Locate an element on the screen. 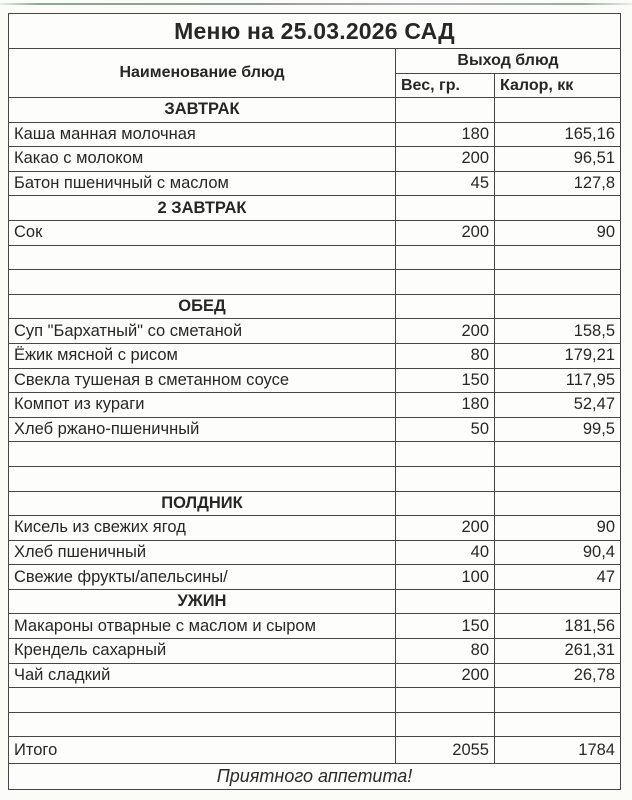  dish-name-cell: Свежие фрукты/апельсины/ is located at coordinates (202, 577).